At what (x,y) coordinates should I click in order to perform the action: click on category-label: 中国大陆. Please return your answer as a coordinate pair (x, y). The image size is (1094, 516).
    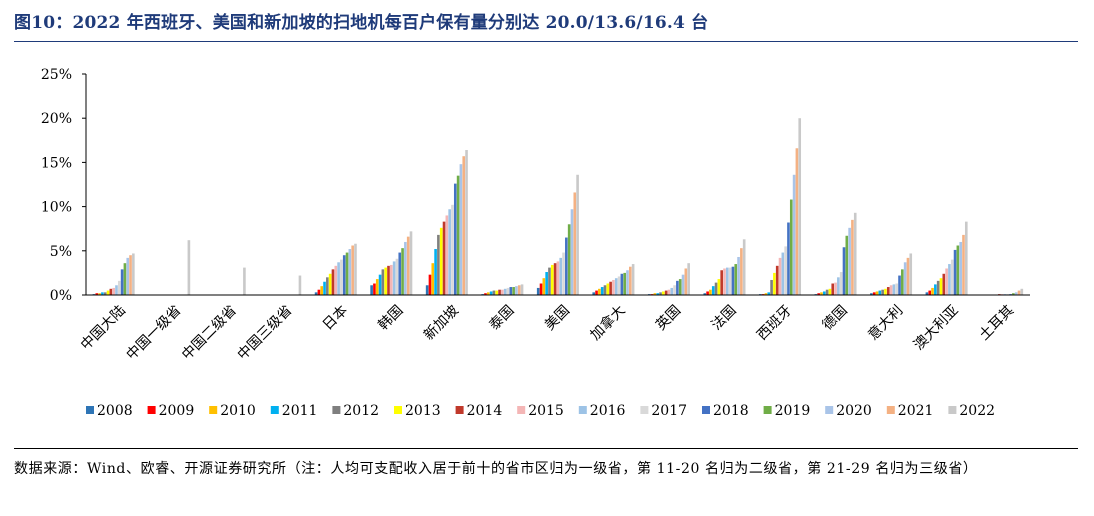
    Looking at the image, I should click on (103, 328).